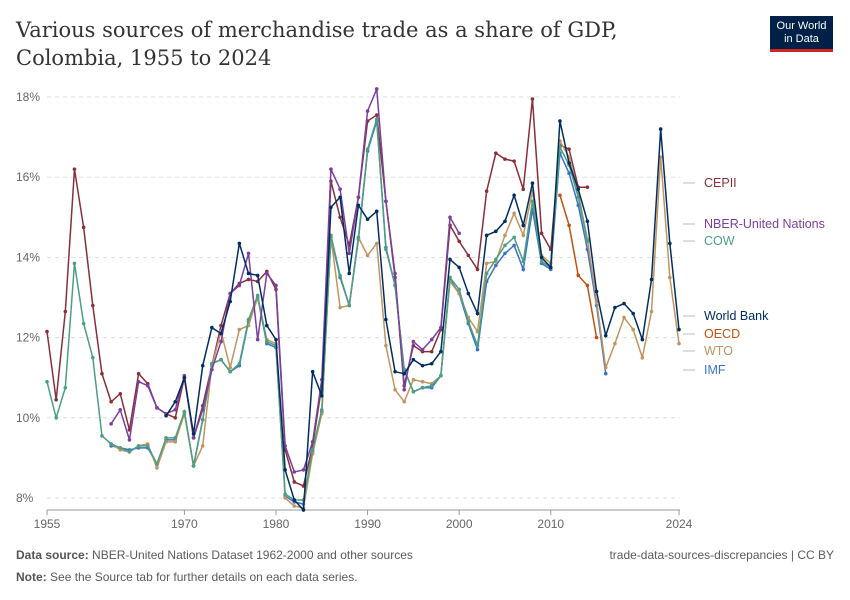 This screenshot has height=600, width=850. What do you see at coordinates (719, 241) in the screenshot?
I see `series-label: COW` at bounding box center [719, 241].